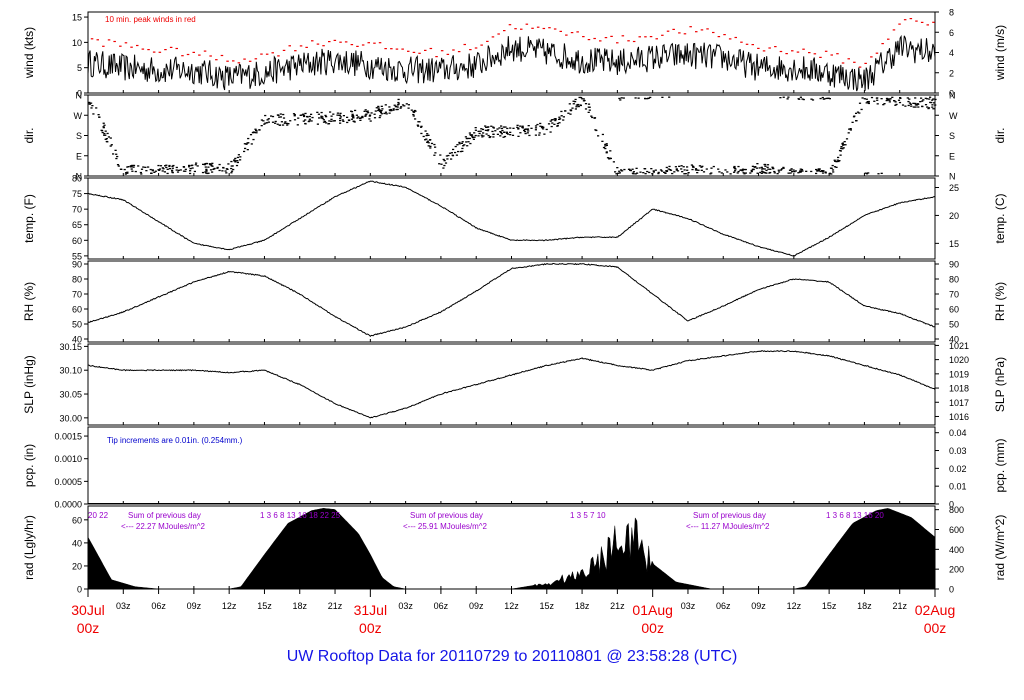 Image resolution: width=1024 pixels, height=700 pixels. I want to click on y-tick-label: 80, so click(77, 280).